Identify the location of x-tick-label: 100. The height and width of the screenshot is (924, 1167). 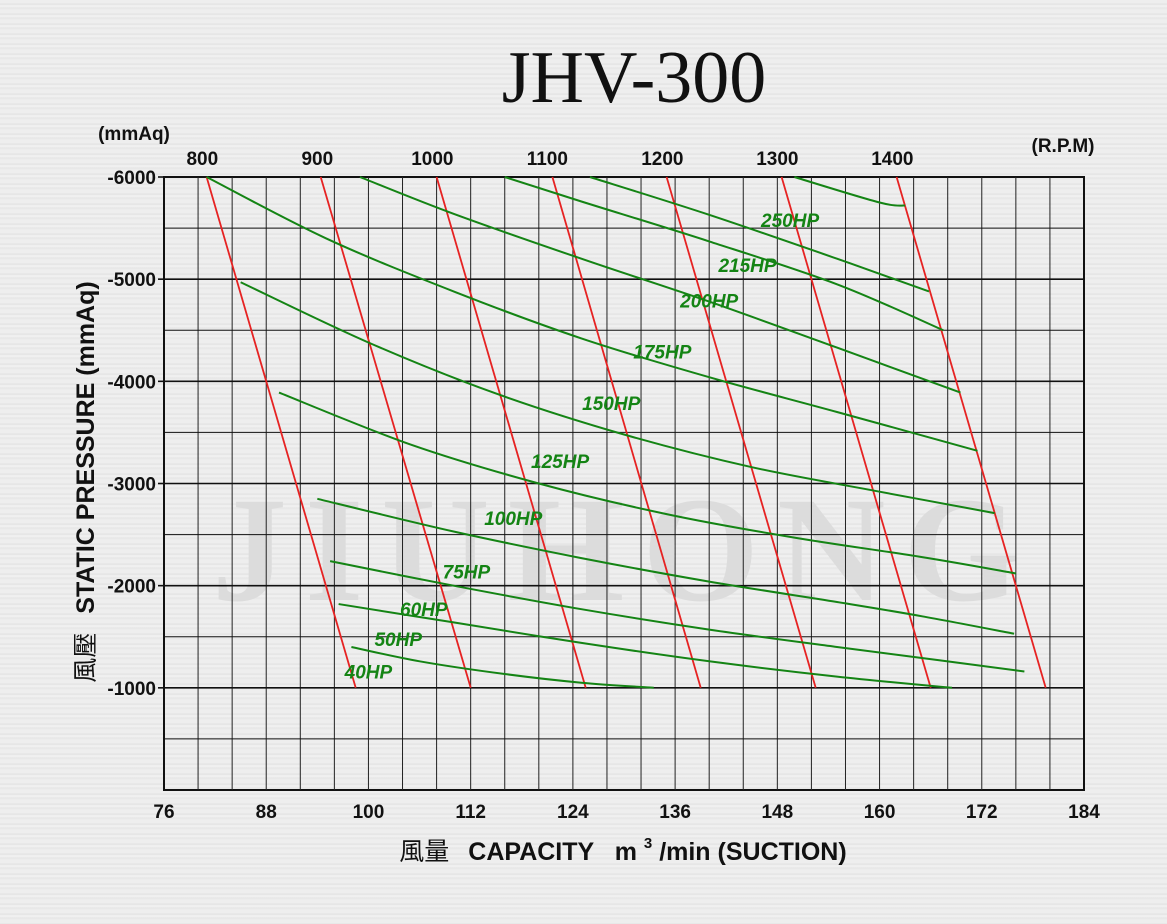
(369, 812).